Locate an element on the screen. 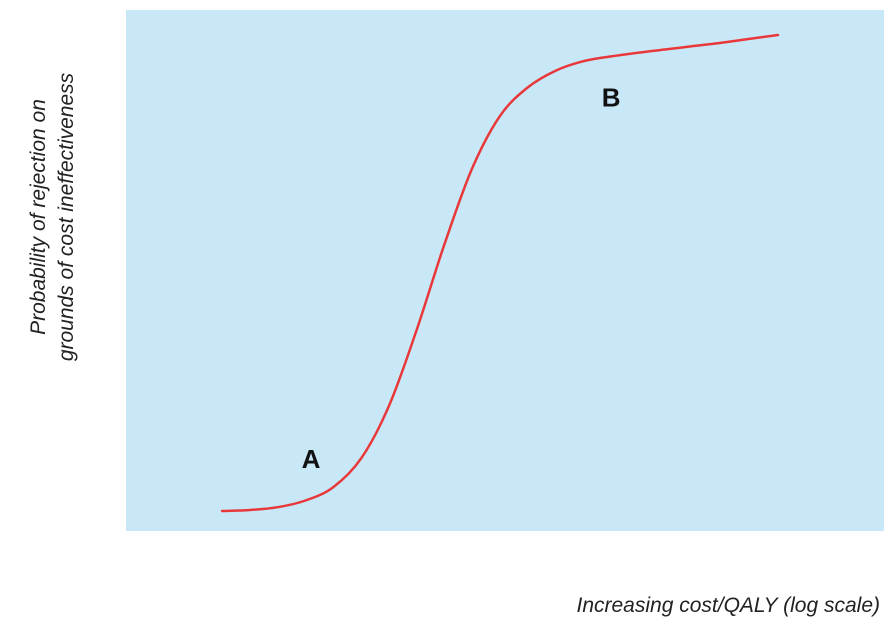  x-axis-label: Increasing cost/QALY (log scale) is located at coordinates (729, 605).